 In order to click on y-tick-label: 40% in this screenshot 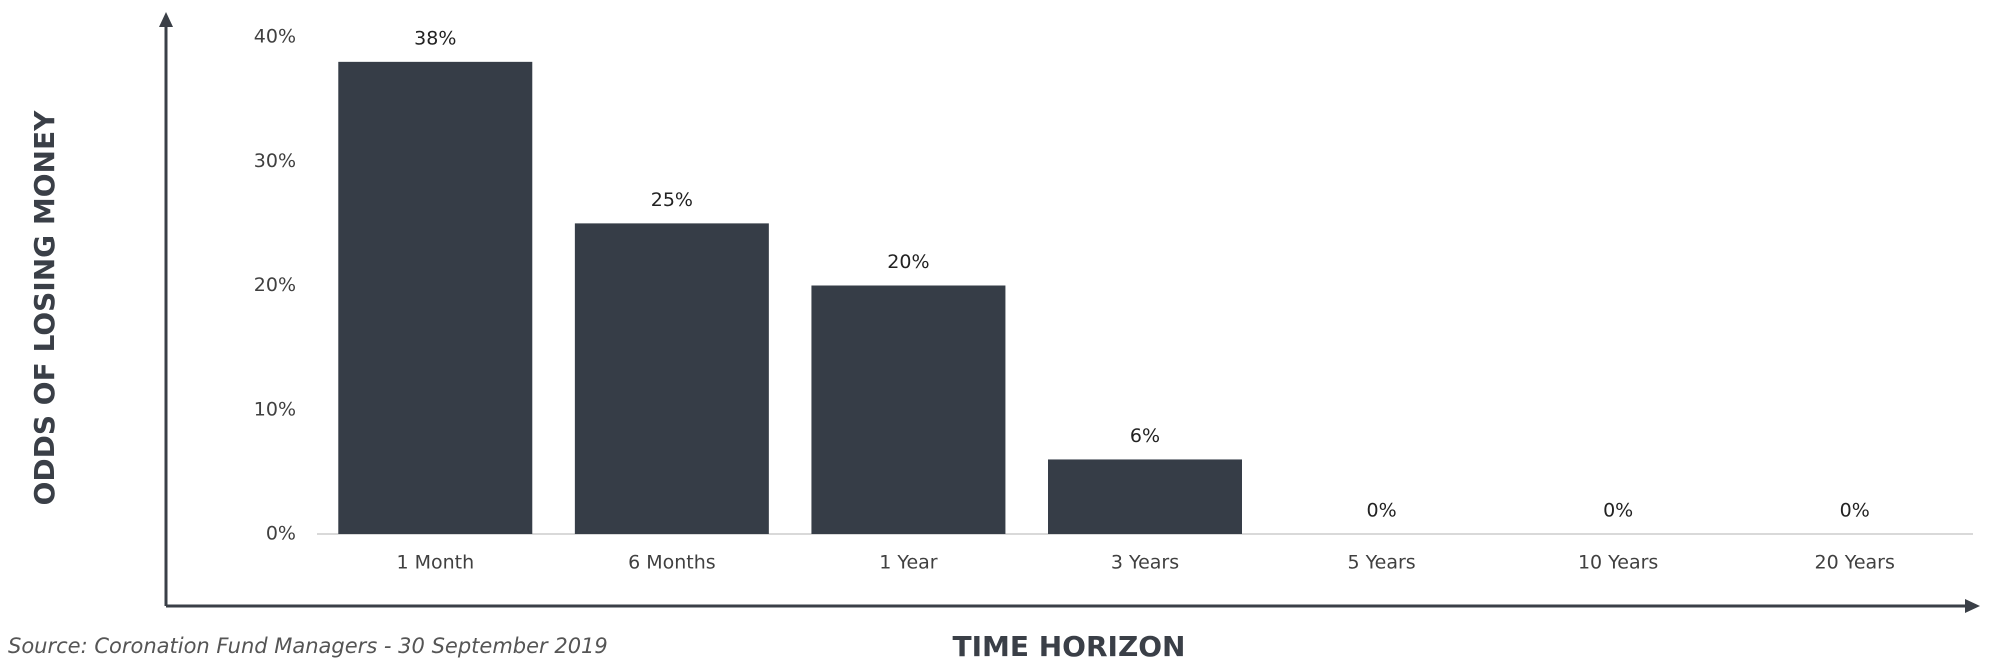, I will do `click(275, 37)`.